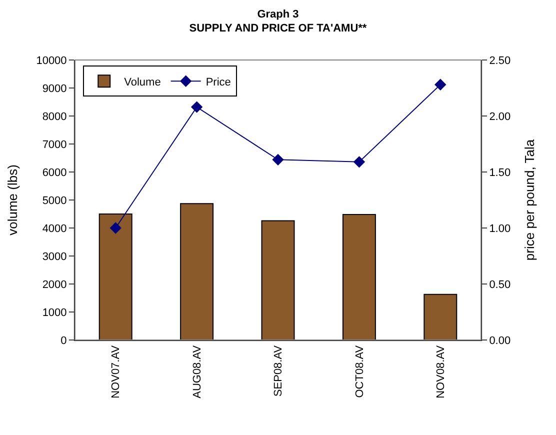 This screenshot has width=556, height=435. Describe the element at coordinates (54, 312) in the screenshot. I see `y-tick-label: 1000` at that location.